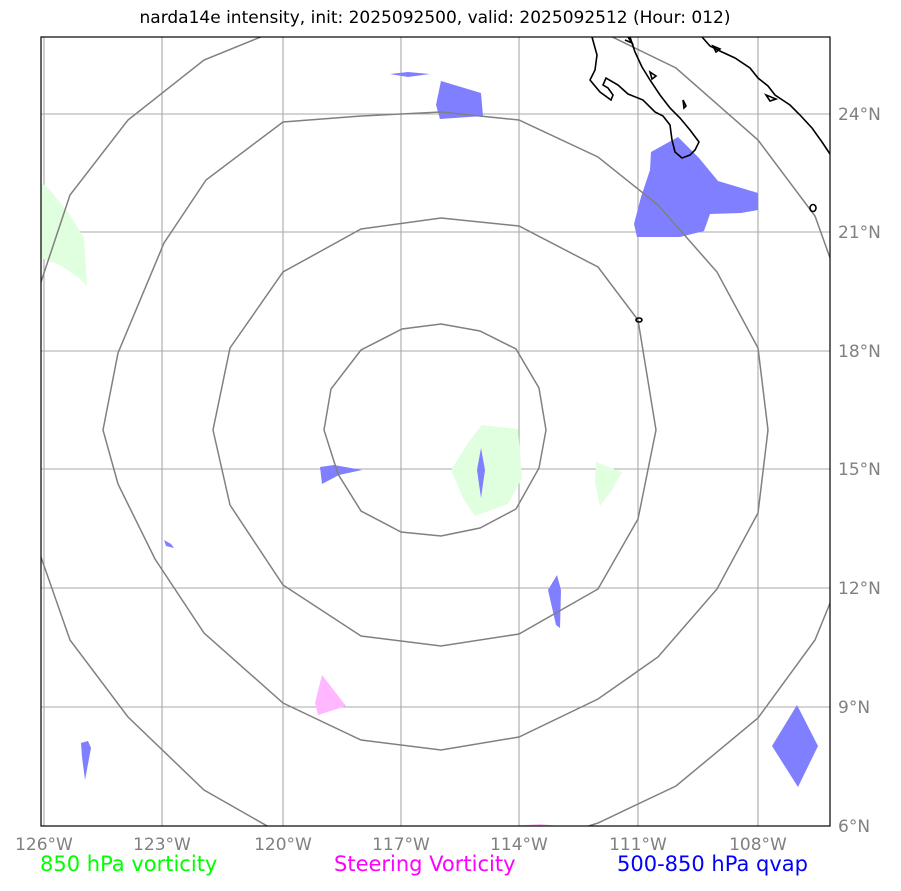  I want to click on lat-label-24n: 24°N, so click(859, 115).